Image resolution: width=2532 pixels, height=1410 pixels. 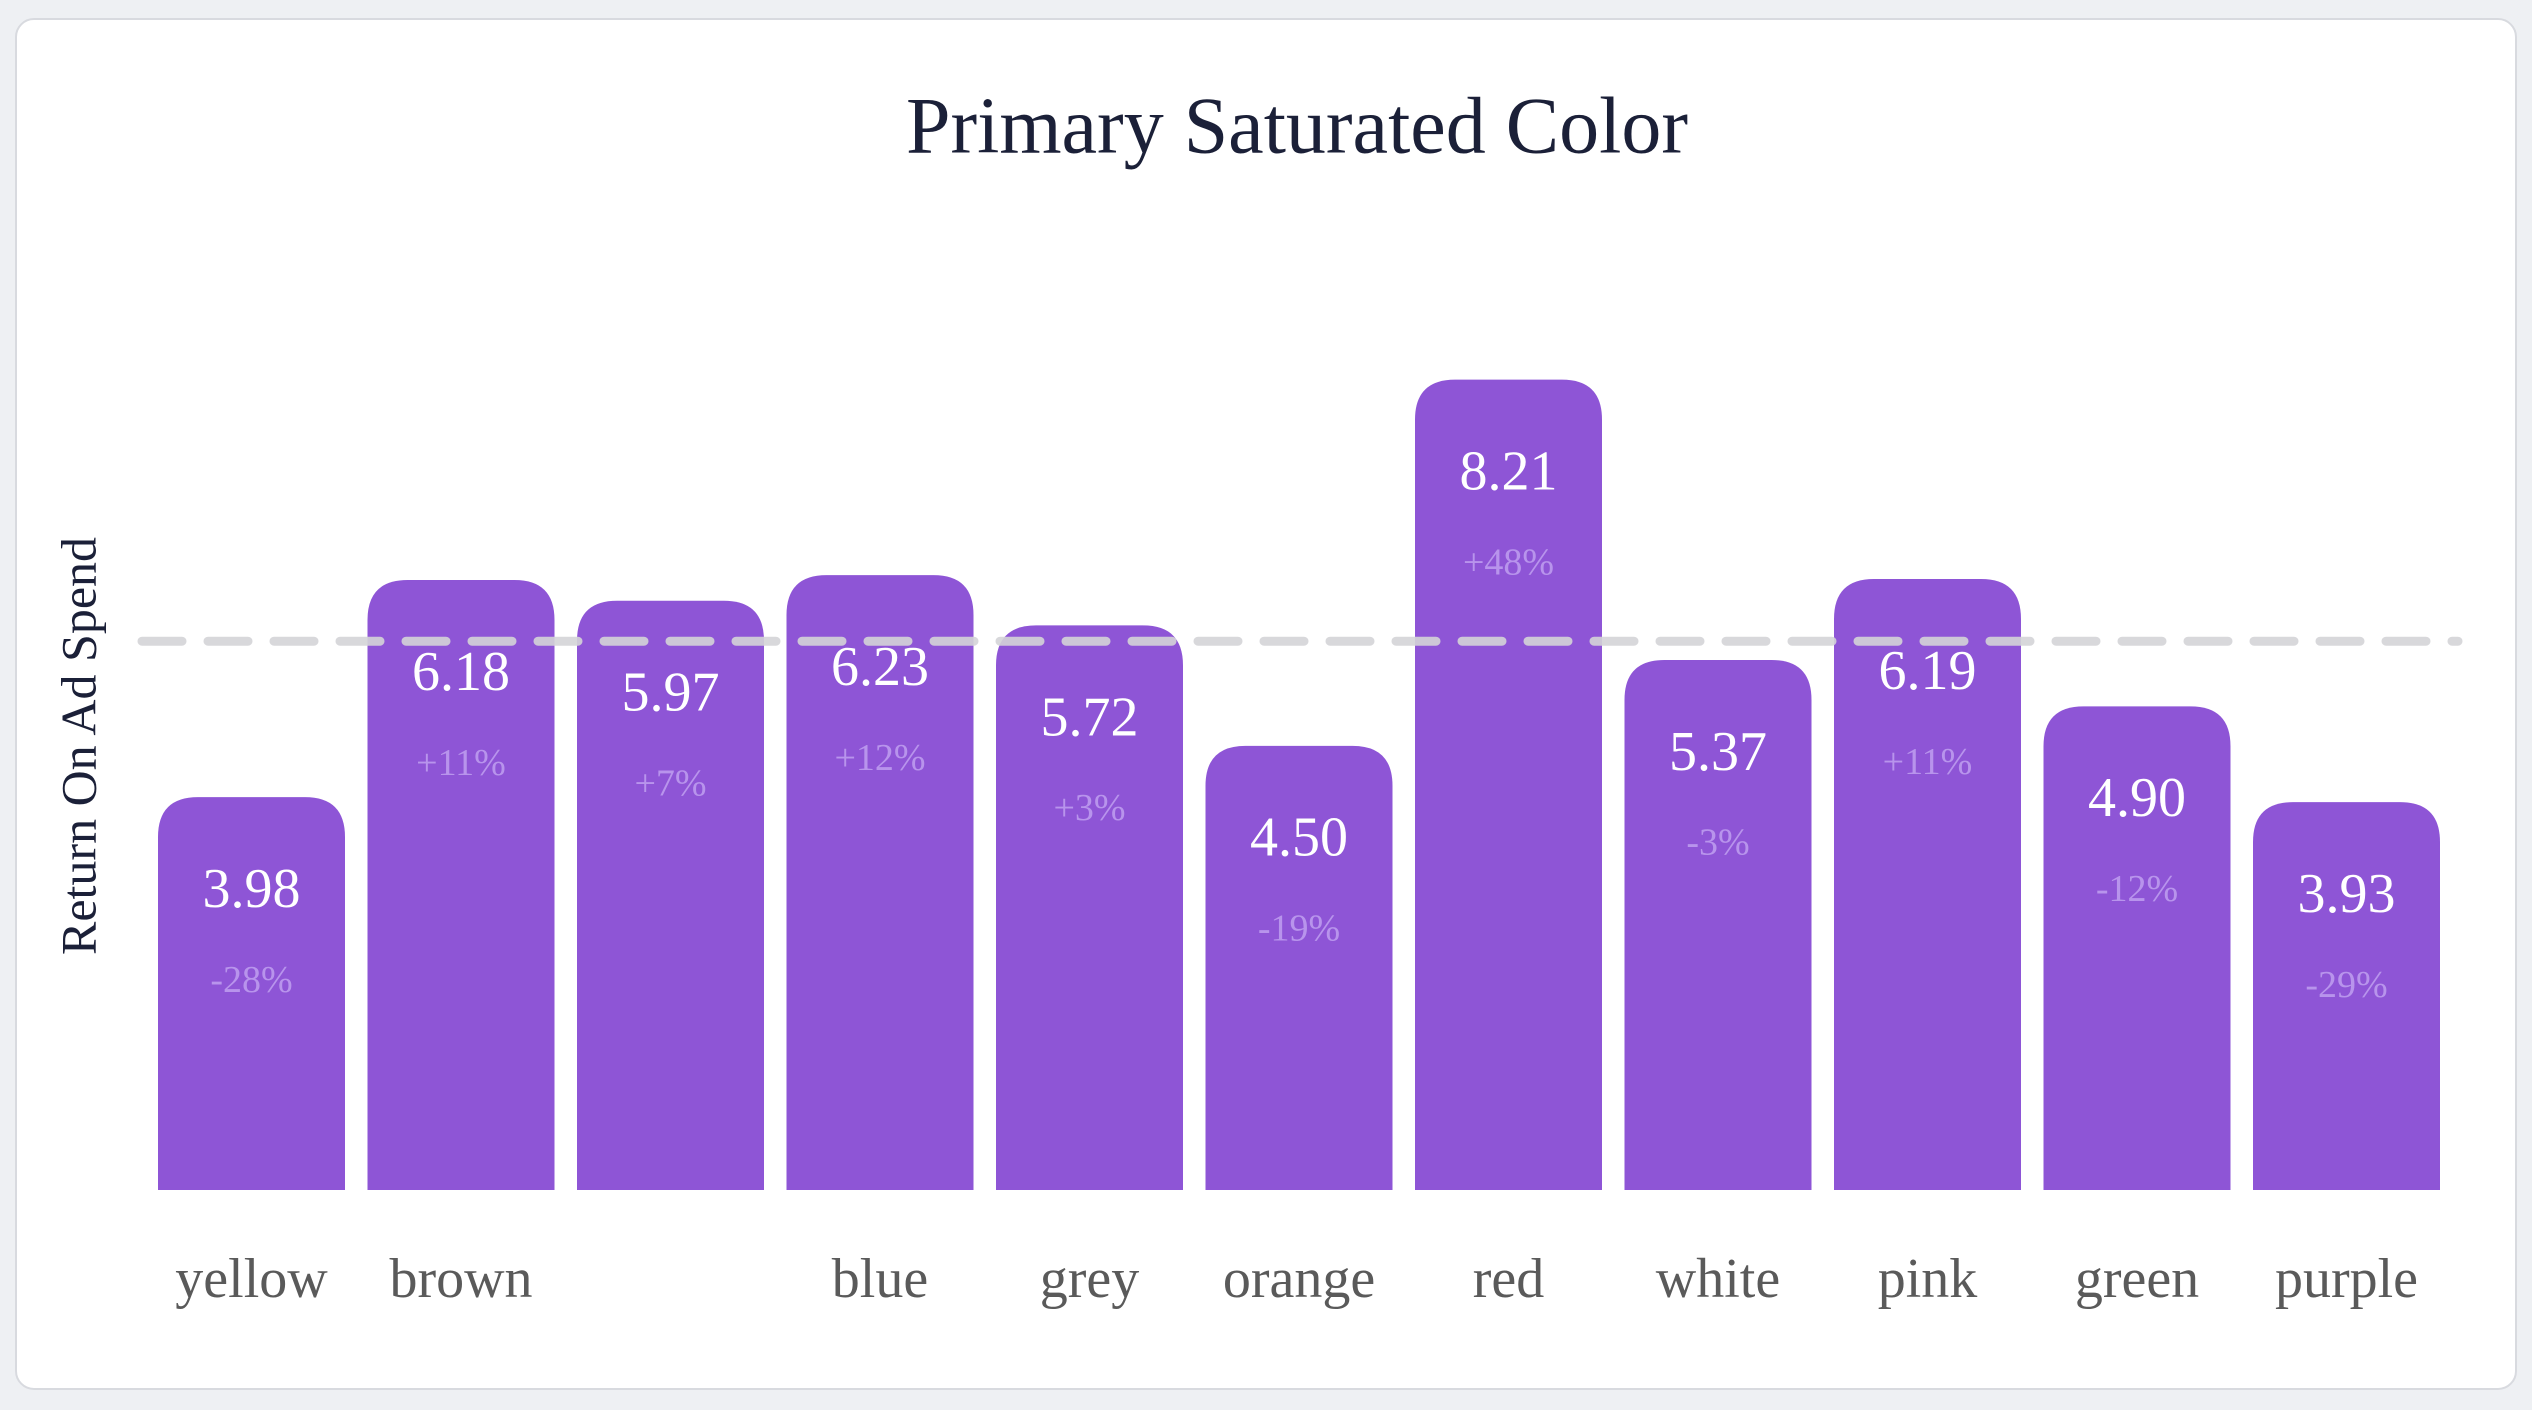 What do you see at coordinates (78, 746) in the screenshot?
I see `y-axis-label: Return On Ad Spend` at bounding box center [78, 746].